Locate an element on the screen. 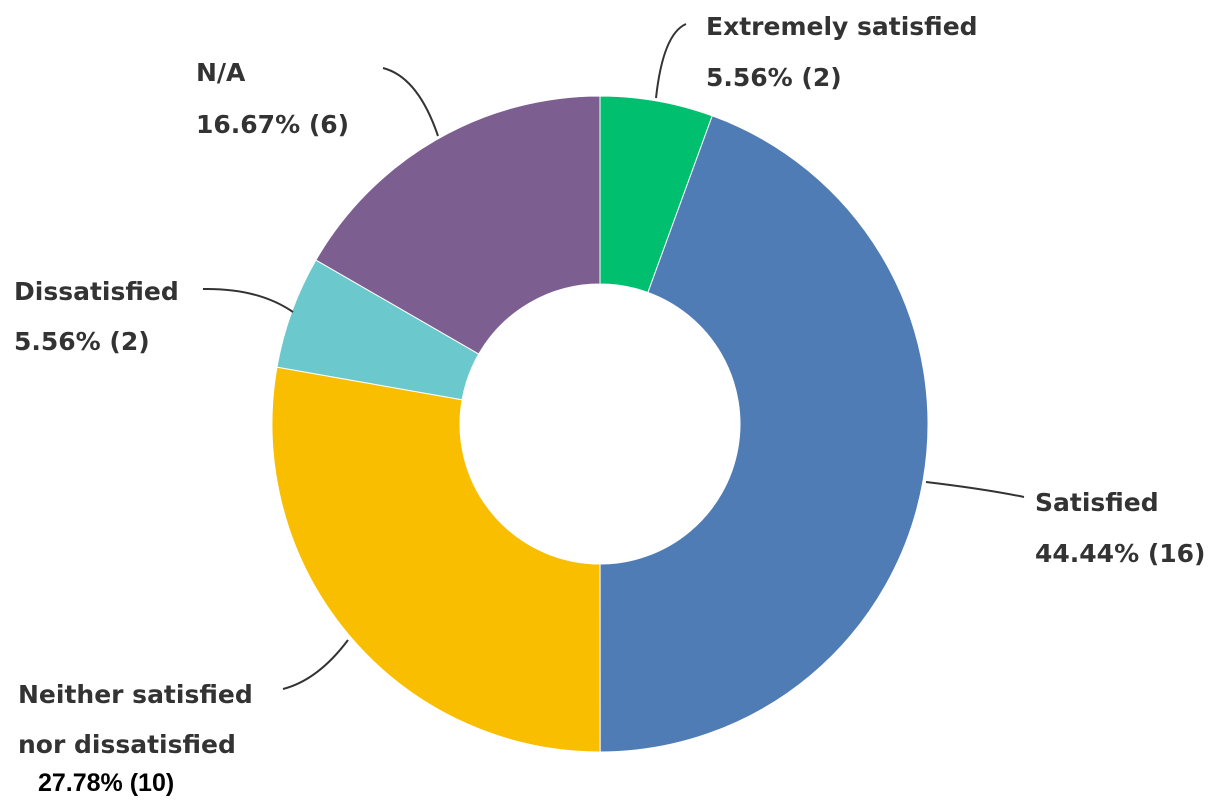 The image size is (1232, 801). label-na: N/A is located at coordinates (221, 72).